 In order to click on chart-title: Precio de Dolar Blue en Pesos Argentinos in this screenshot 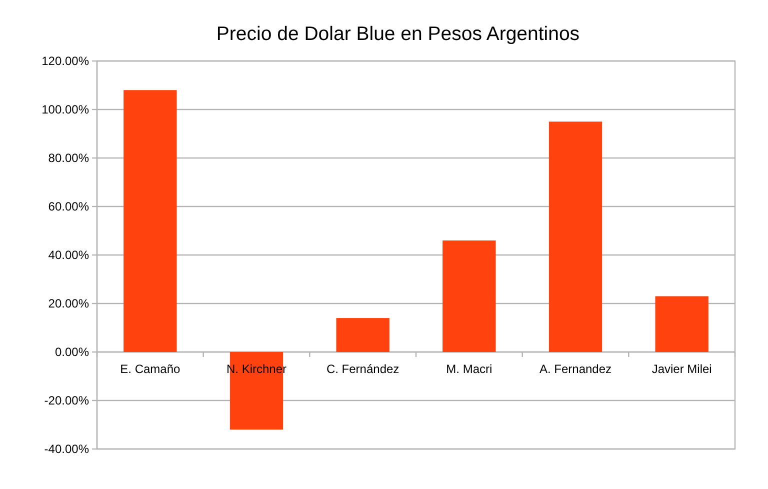, I will do `click(398, 34)`.